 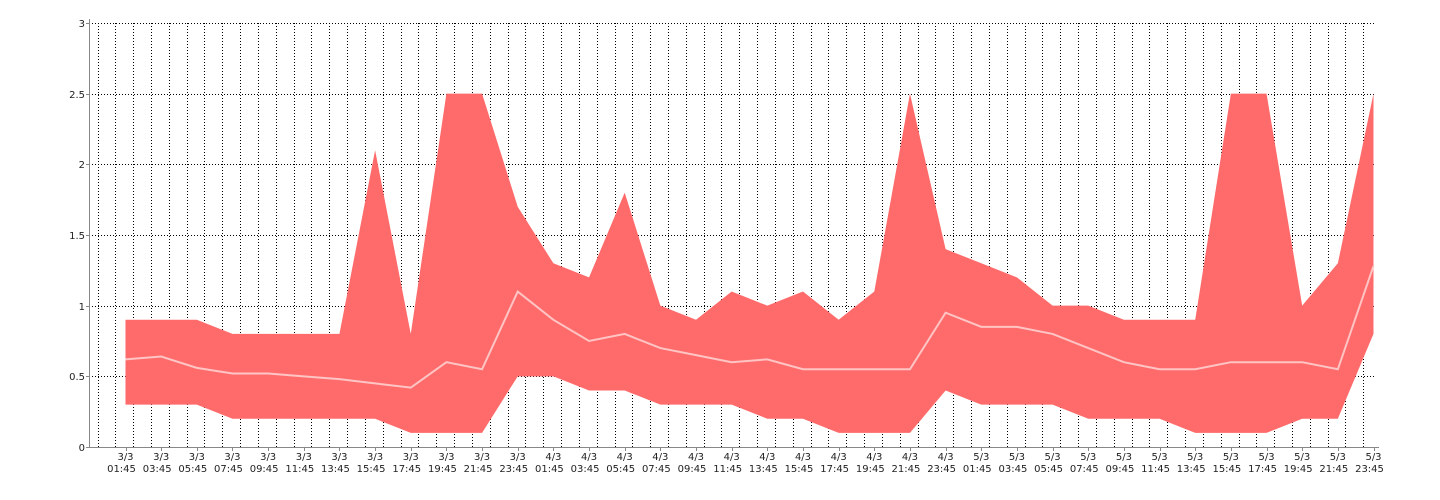 I want to click on x-tick-label: 3/319:45, so click(x=442, y=463).